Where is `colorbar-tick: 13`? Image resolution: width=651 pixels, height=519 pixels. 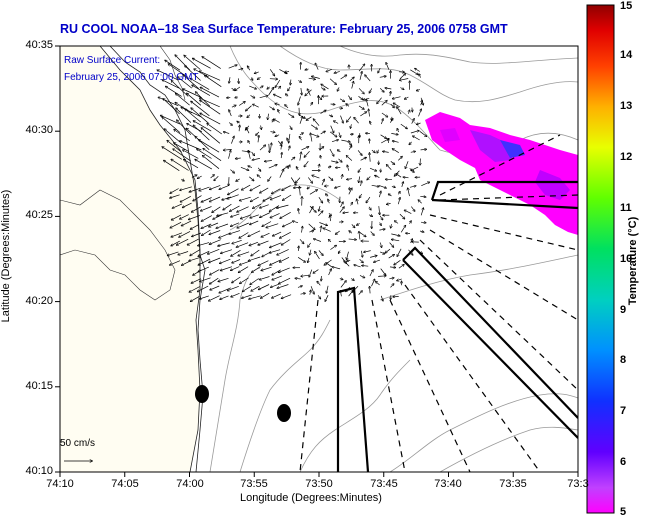
colorbar-tick: 13 is located at coordinates (626, 106).